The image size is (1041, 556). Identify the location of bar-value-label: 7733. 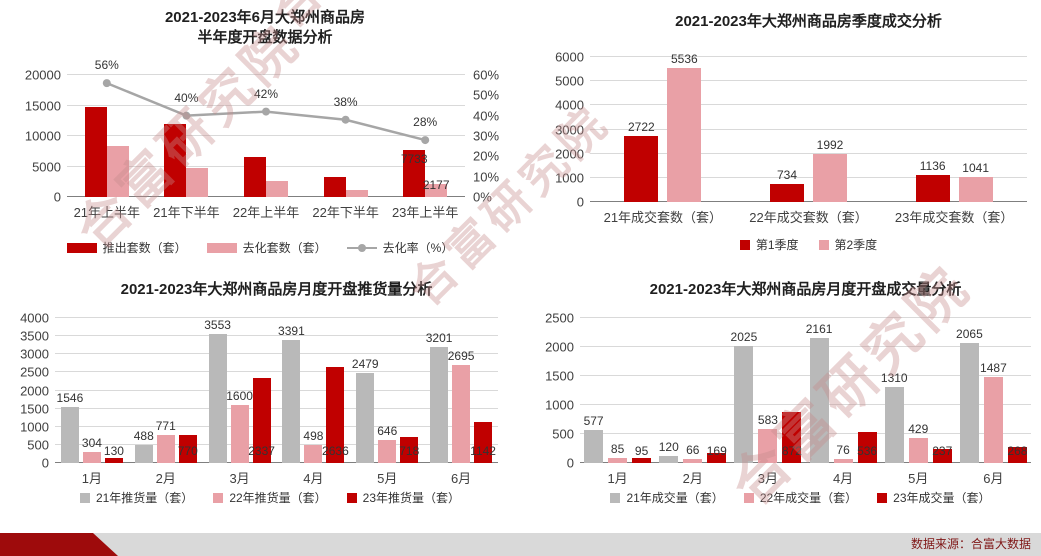
(414, 158).